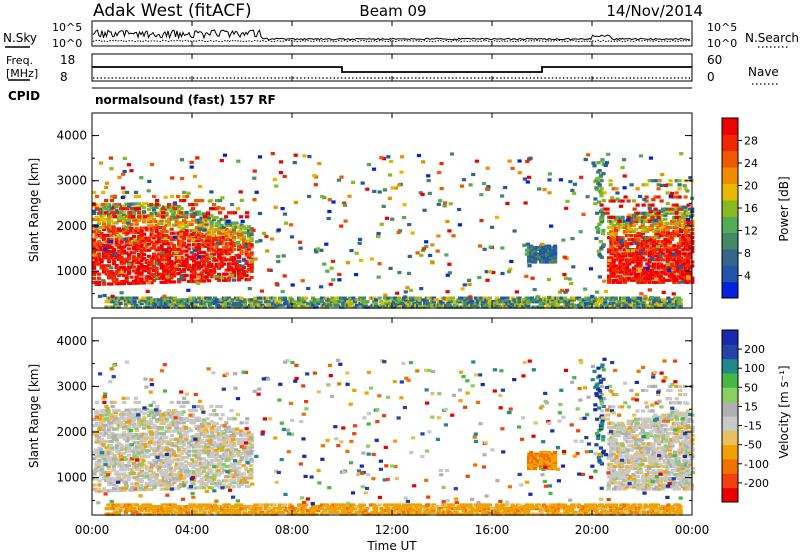  I want to click on range-tick-label: 4000, so click(71, 136).